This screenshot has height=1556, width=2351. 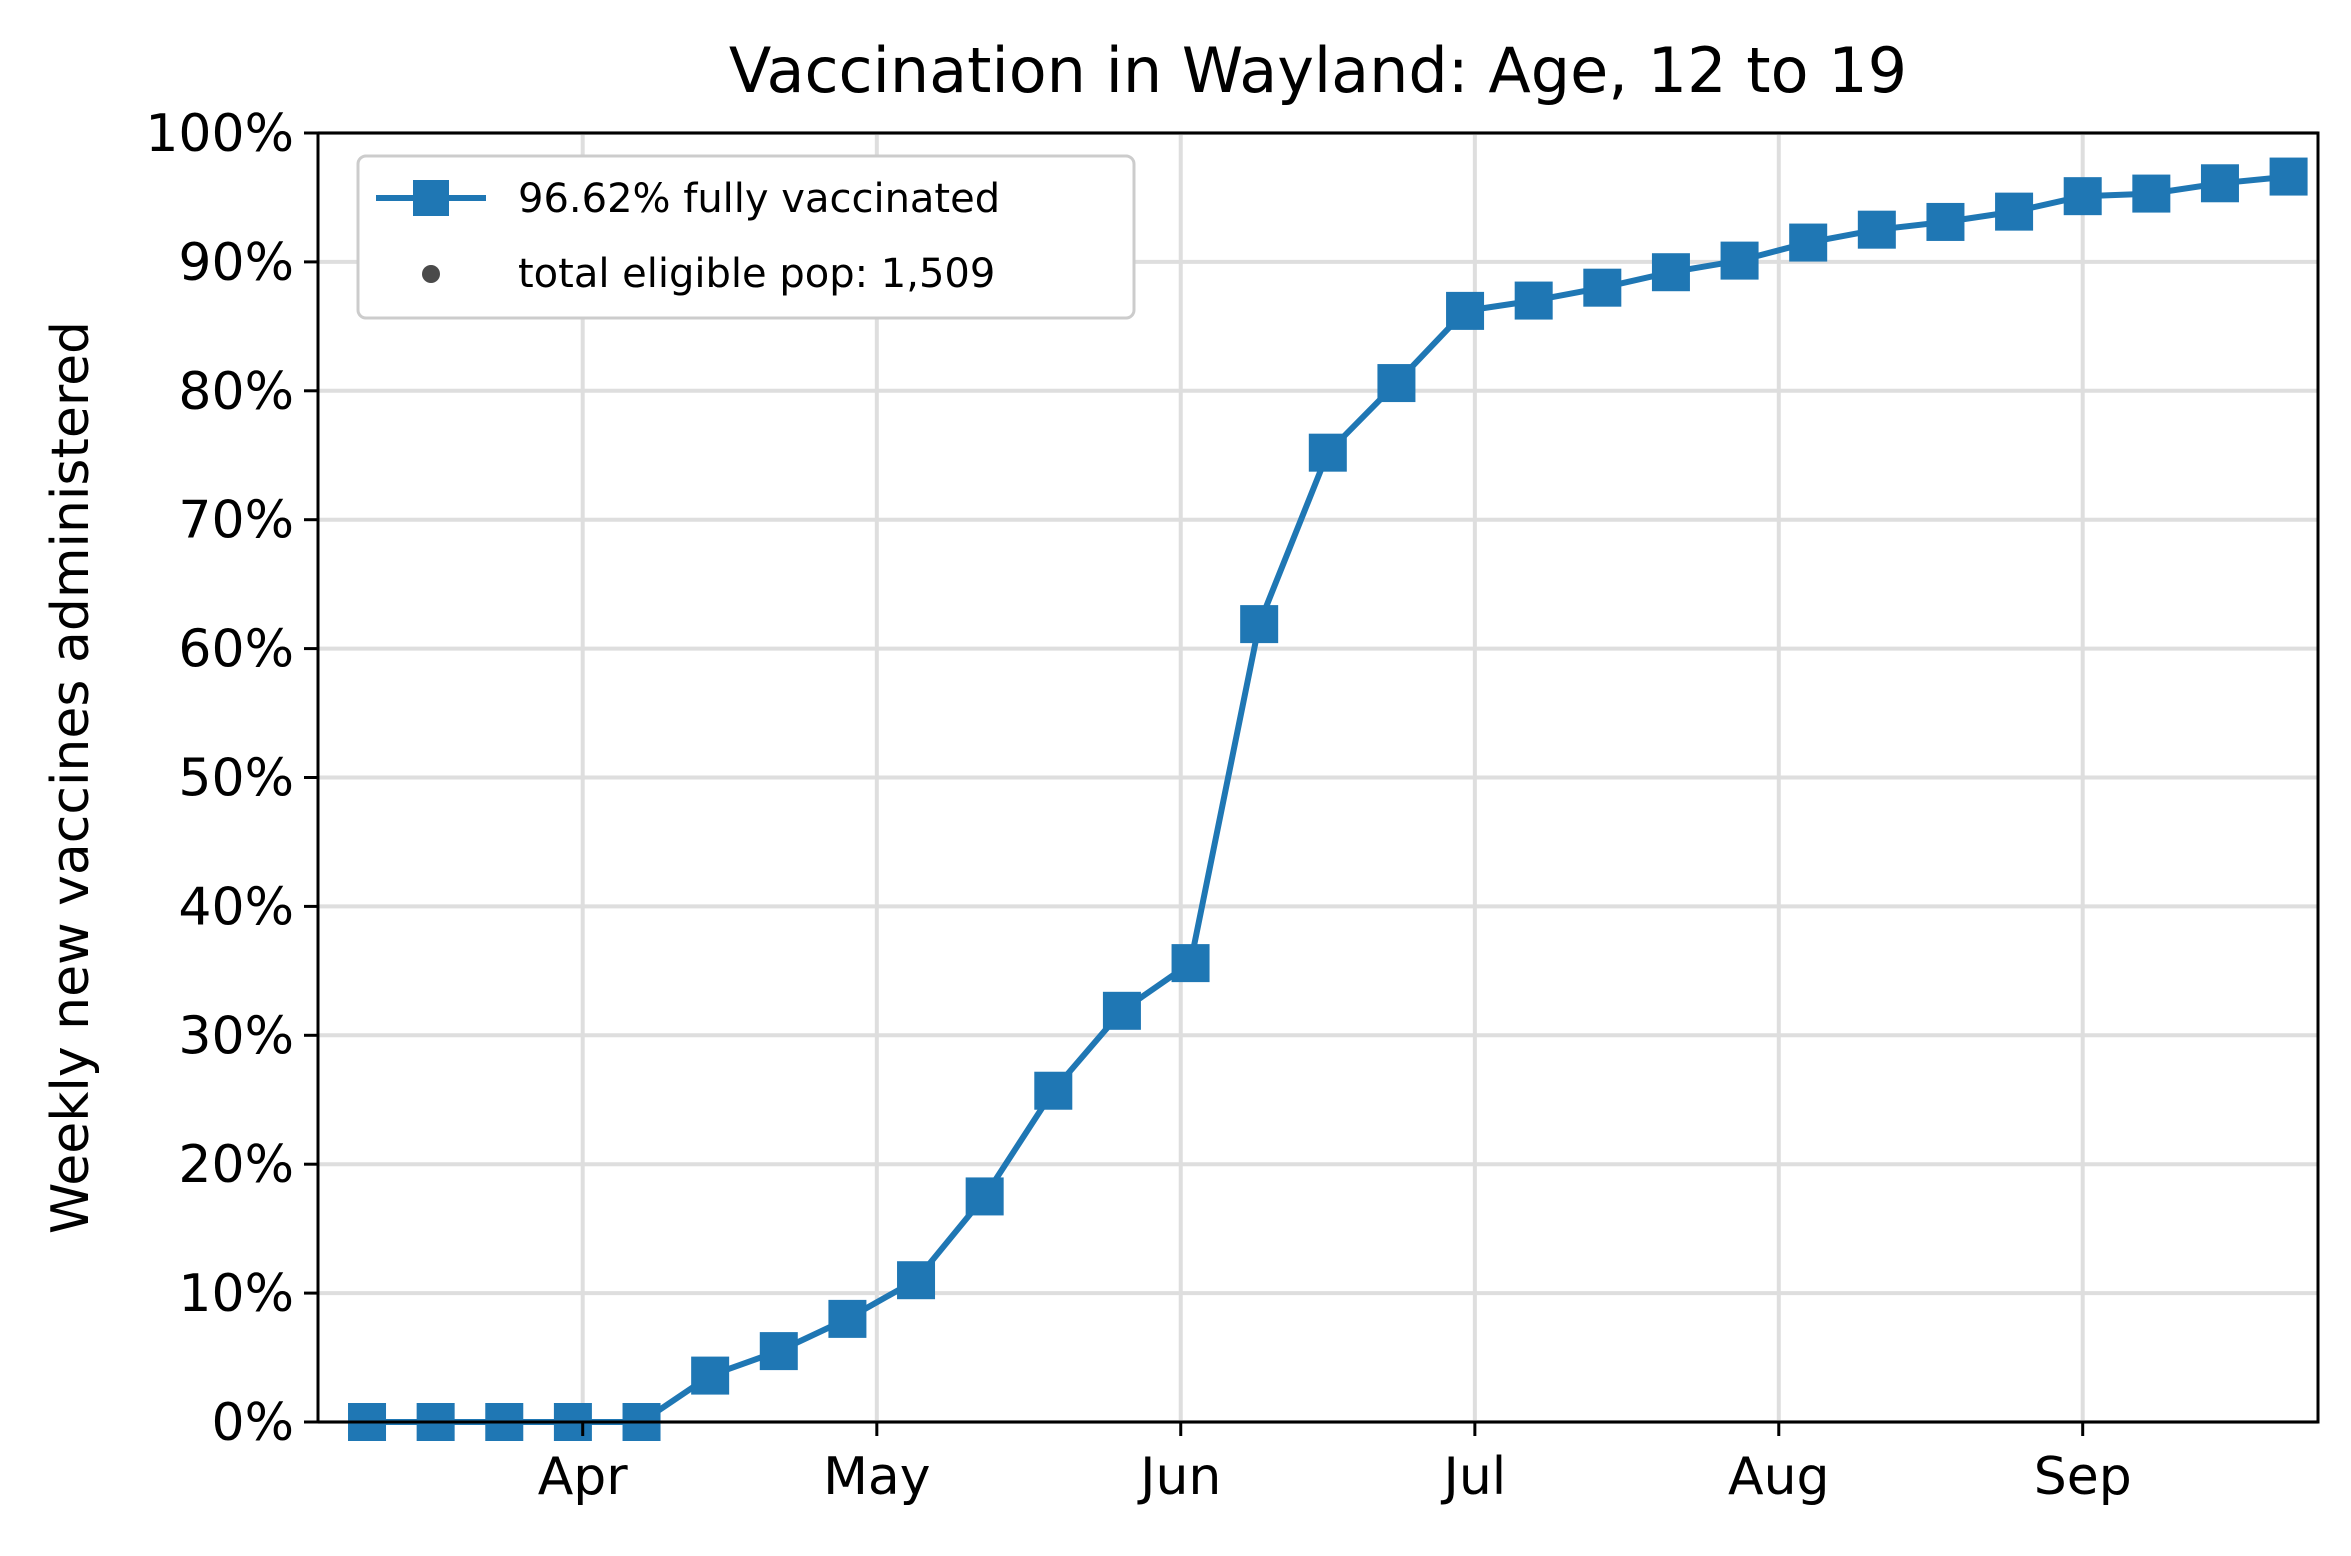 I want to click on x-tick-label: Jun, so click(x=1179, y=1477).